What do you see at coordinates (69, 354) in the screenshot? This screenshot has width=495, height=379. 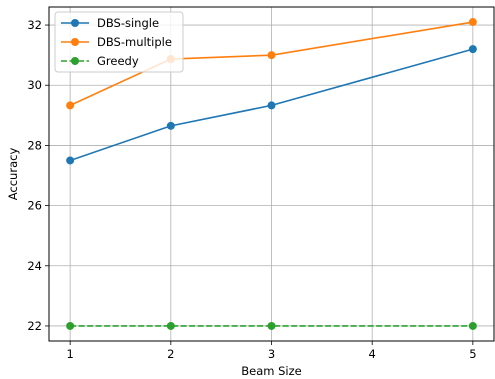 I see `x-tick-label: 1` at bounding box center [69, 354].